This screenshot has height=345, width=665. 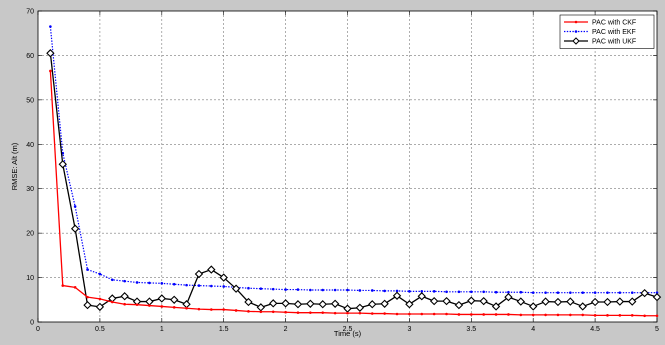 What do you see at coordinates (38, 329) in the screenshot?
I see `x-tick-label: 0` at bounding box center [38, 329].